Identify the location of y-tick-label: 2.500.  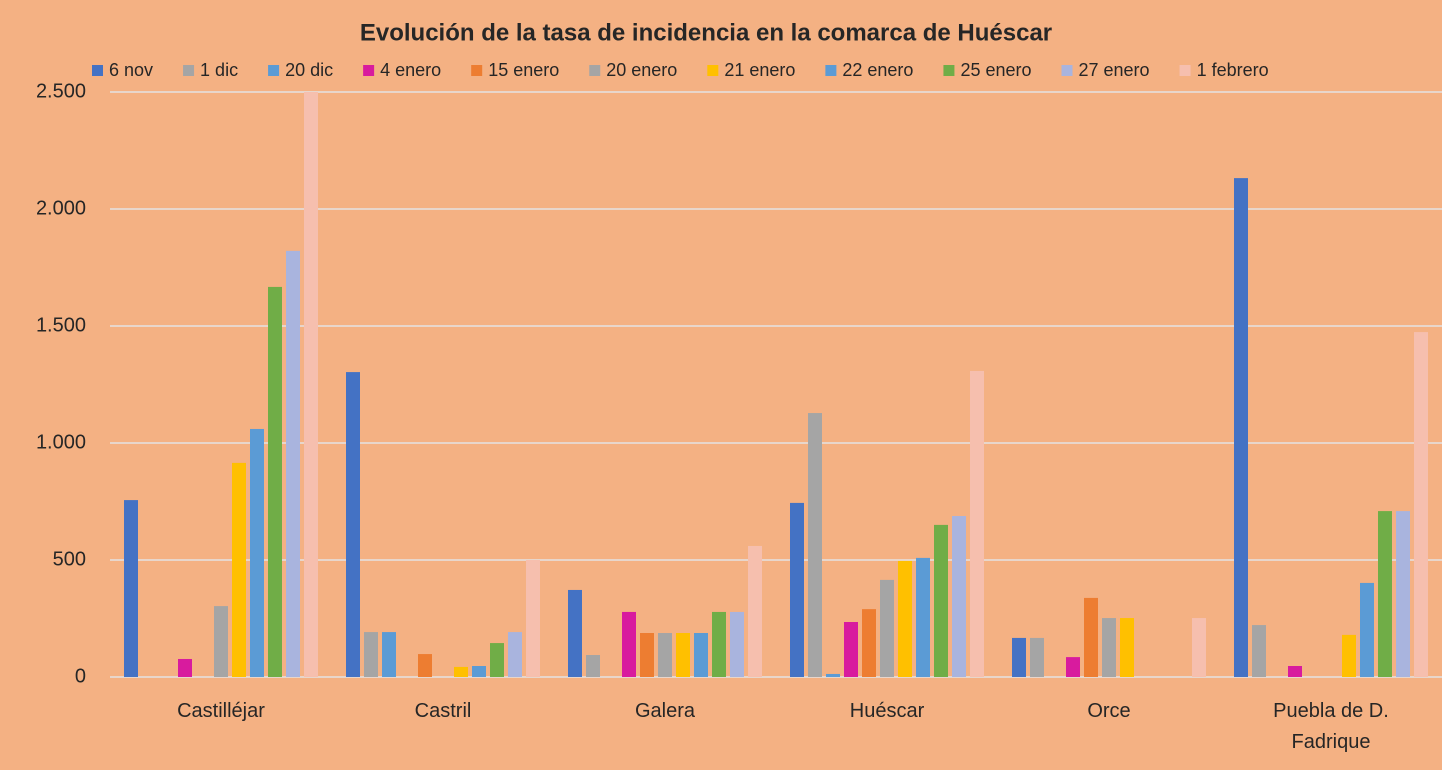
(61, 91).